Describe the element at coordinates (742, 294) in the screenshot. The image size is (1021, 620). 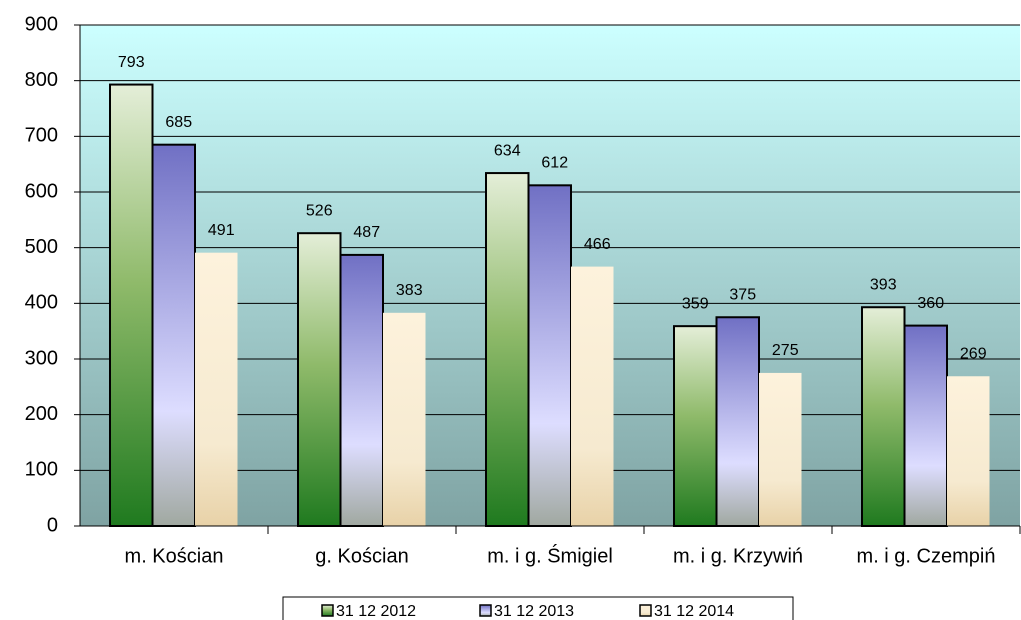
I see `data-label: 375` at that location.